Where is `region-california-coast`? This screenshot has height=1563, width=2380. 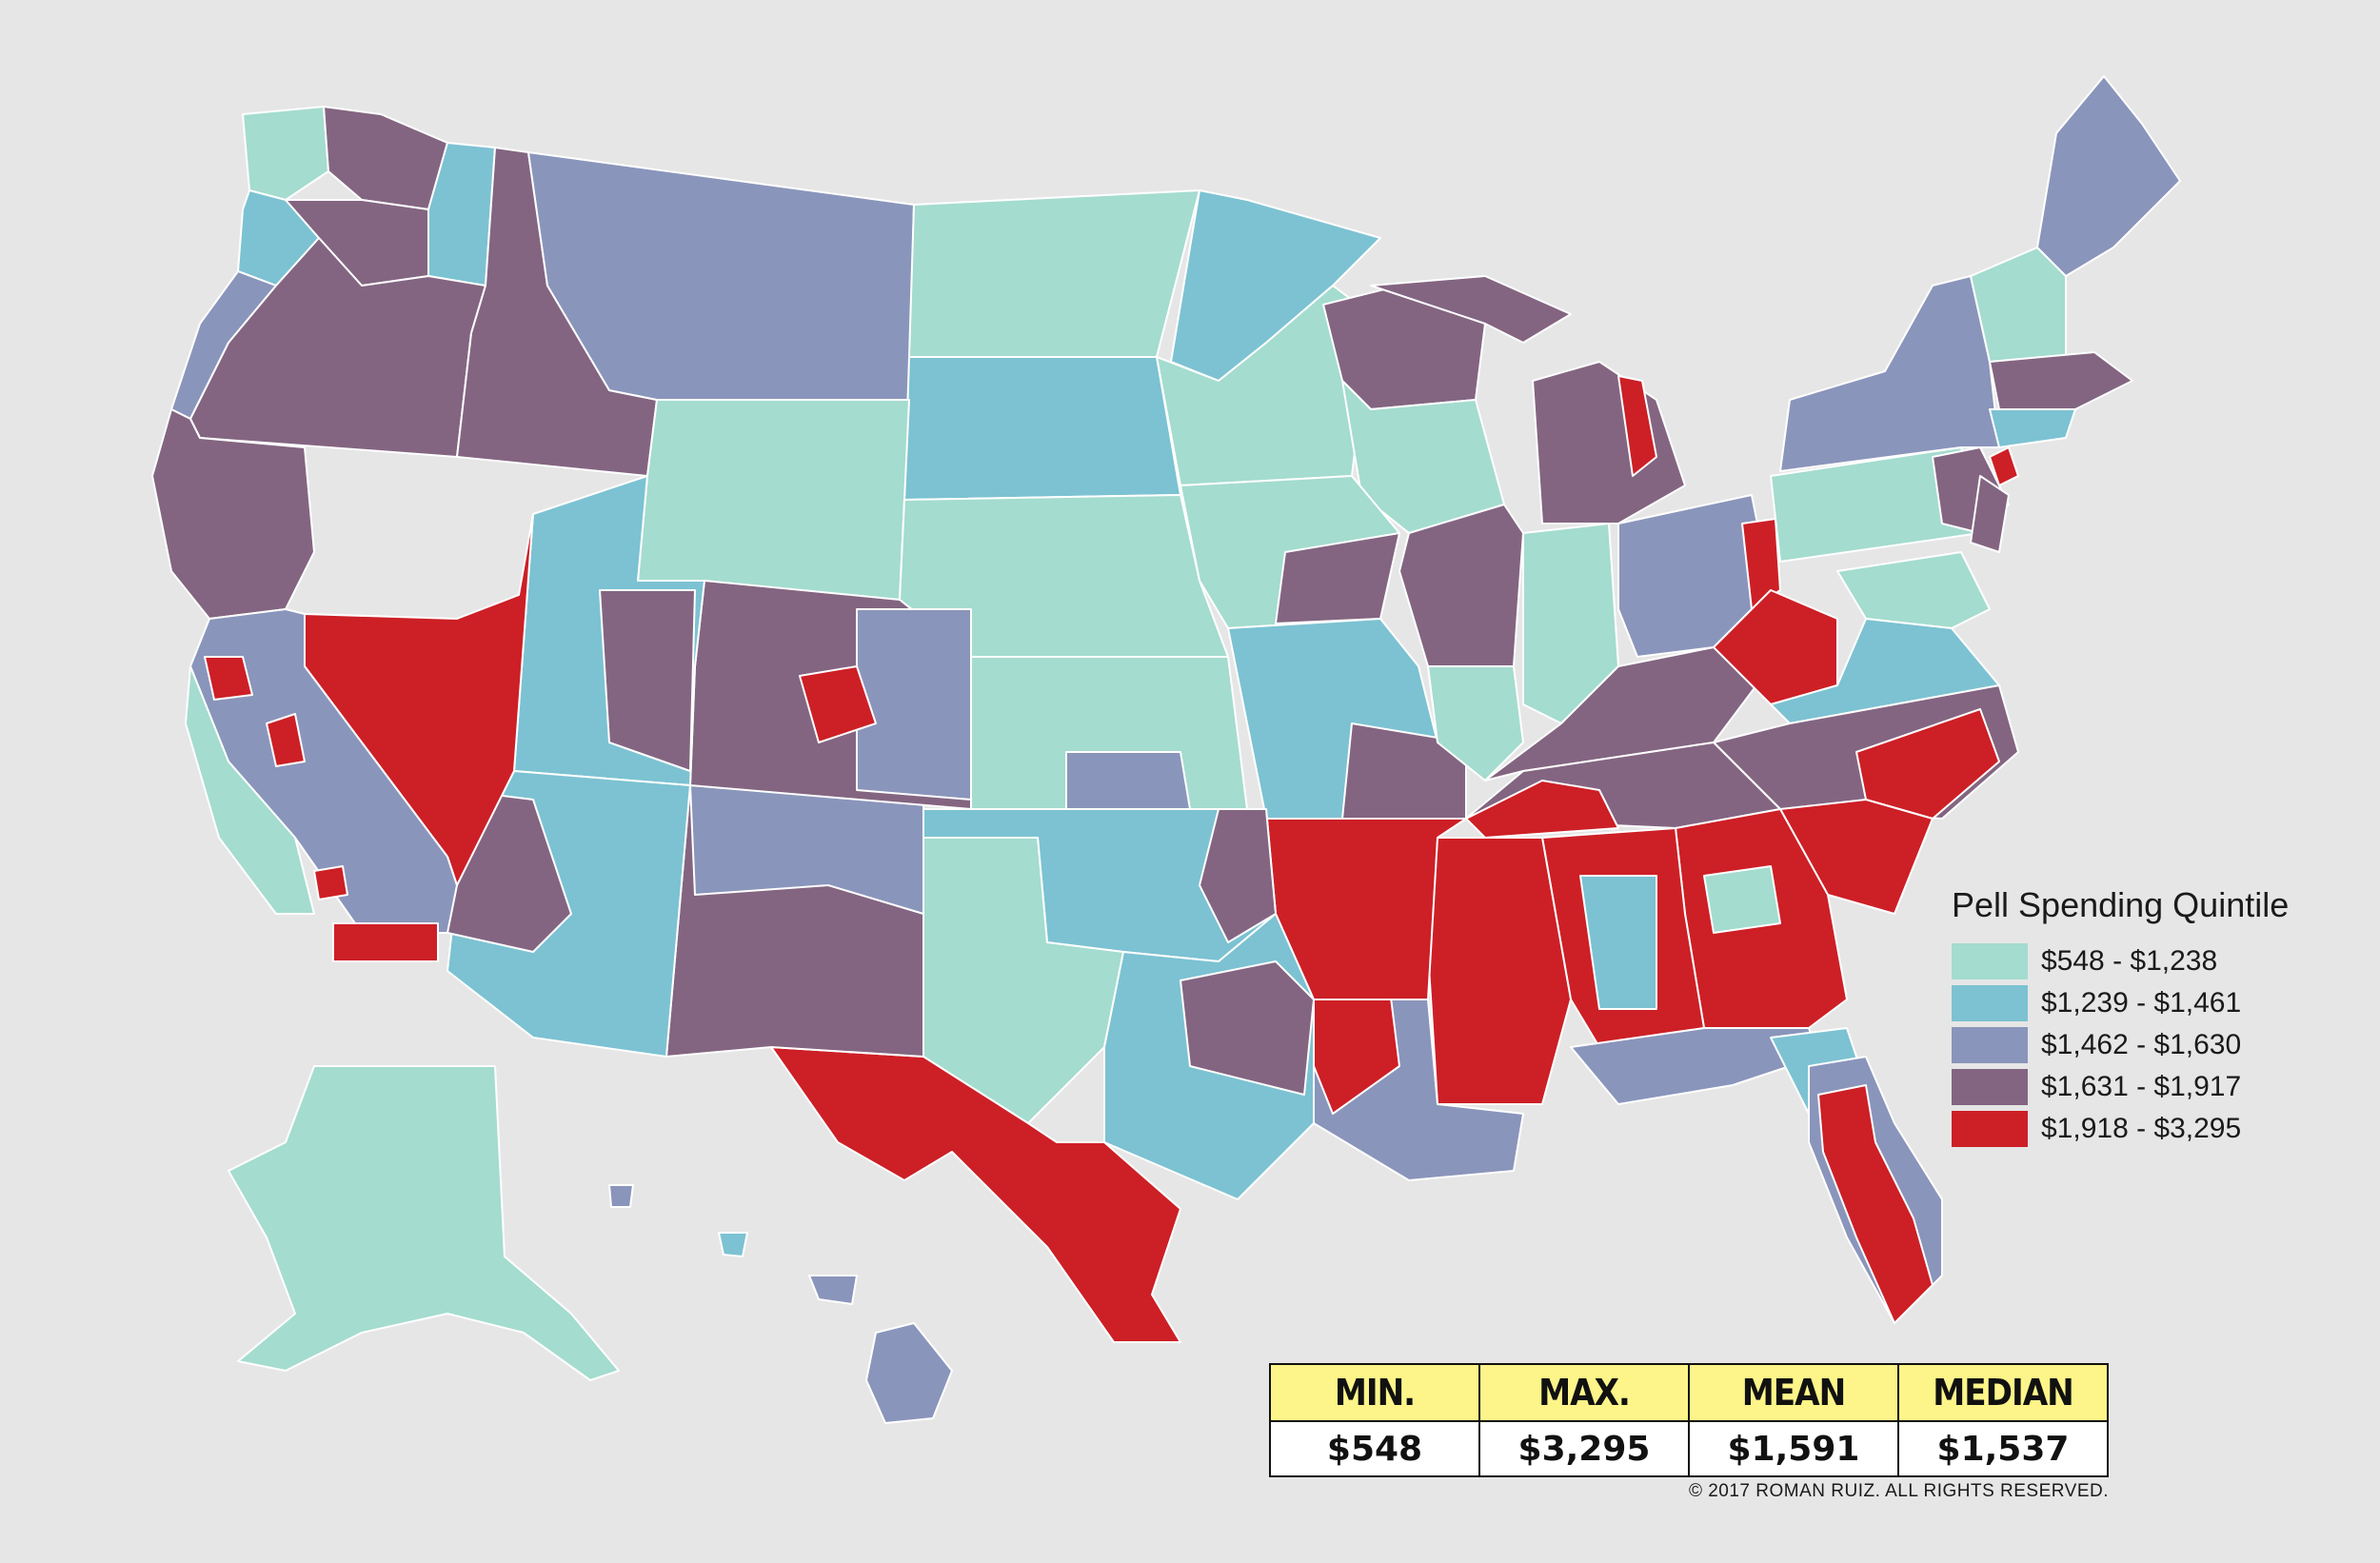 region-california-coast is located at coordinates (250, 790).